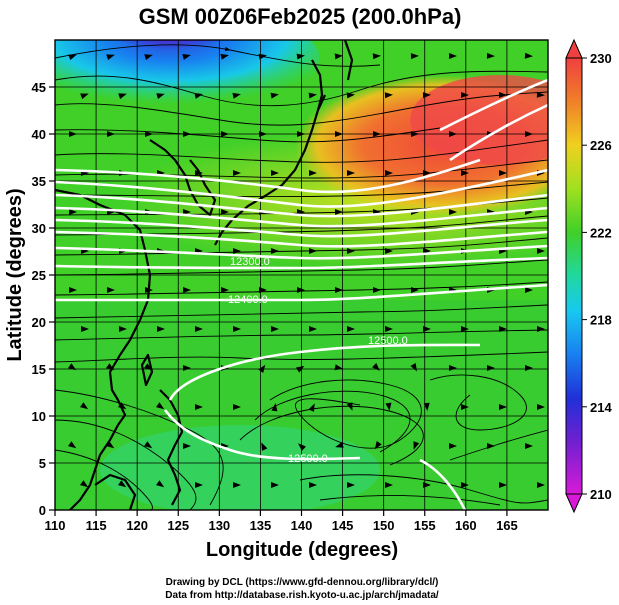 This screenshot has width=619, height=605. What do you see at coordinates (597, 276) in the screenshot?
I see `colorbar-ticks: 210 214 218 222 226 230` at bounding box center [597, 276].